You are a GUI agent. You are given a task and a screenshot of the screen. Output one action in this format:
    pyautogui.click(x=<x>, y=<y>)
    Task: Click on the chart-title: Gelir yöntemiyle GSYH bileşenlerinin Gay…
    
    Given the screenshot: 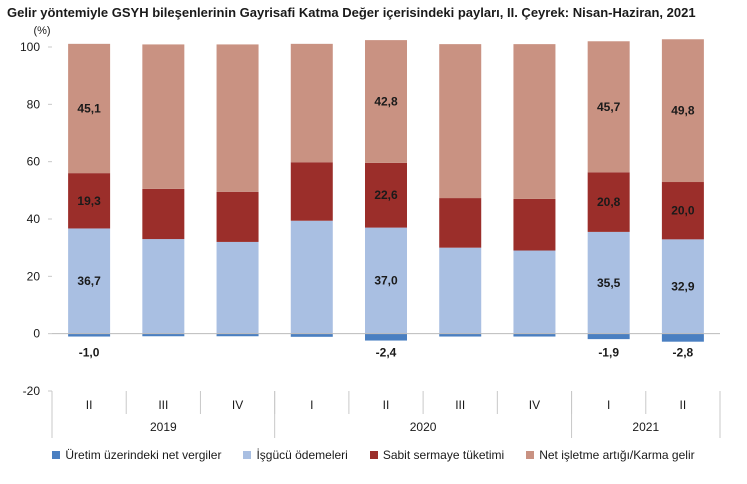 What is the action you would take?
    pyautogui.click(x=351, y=12)
    